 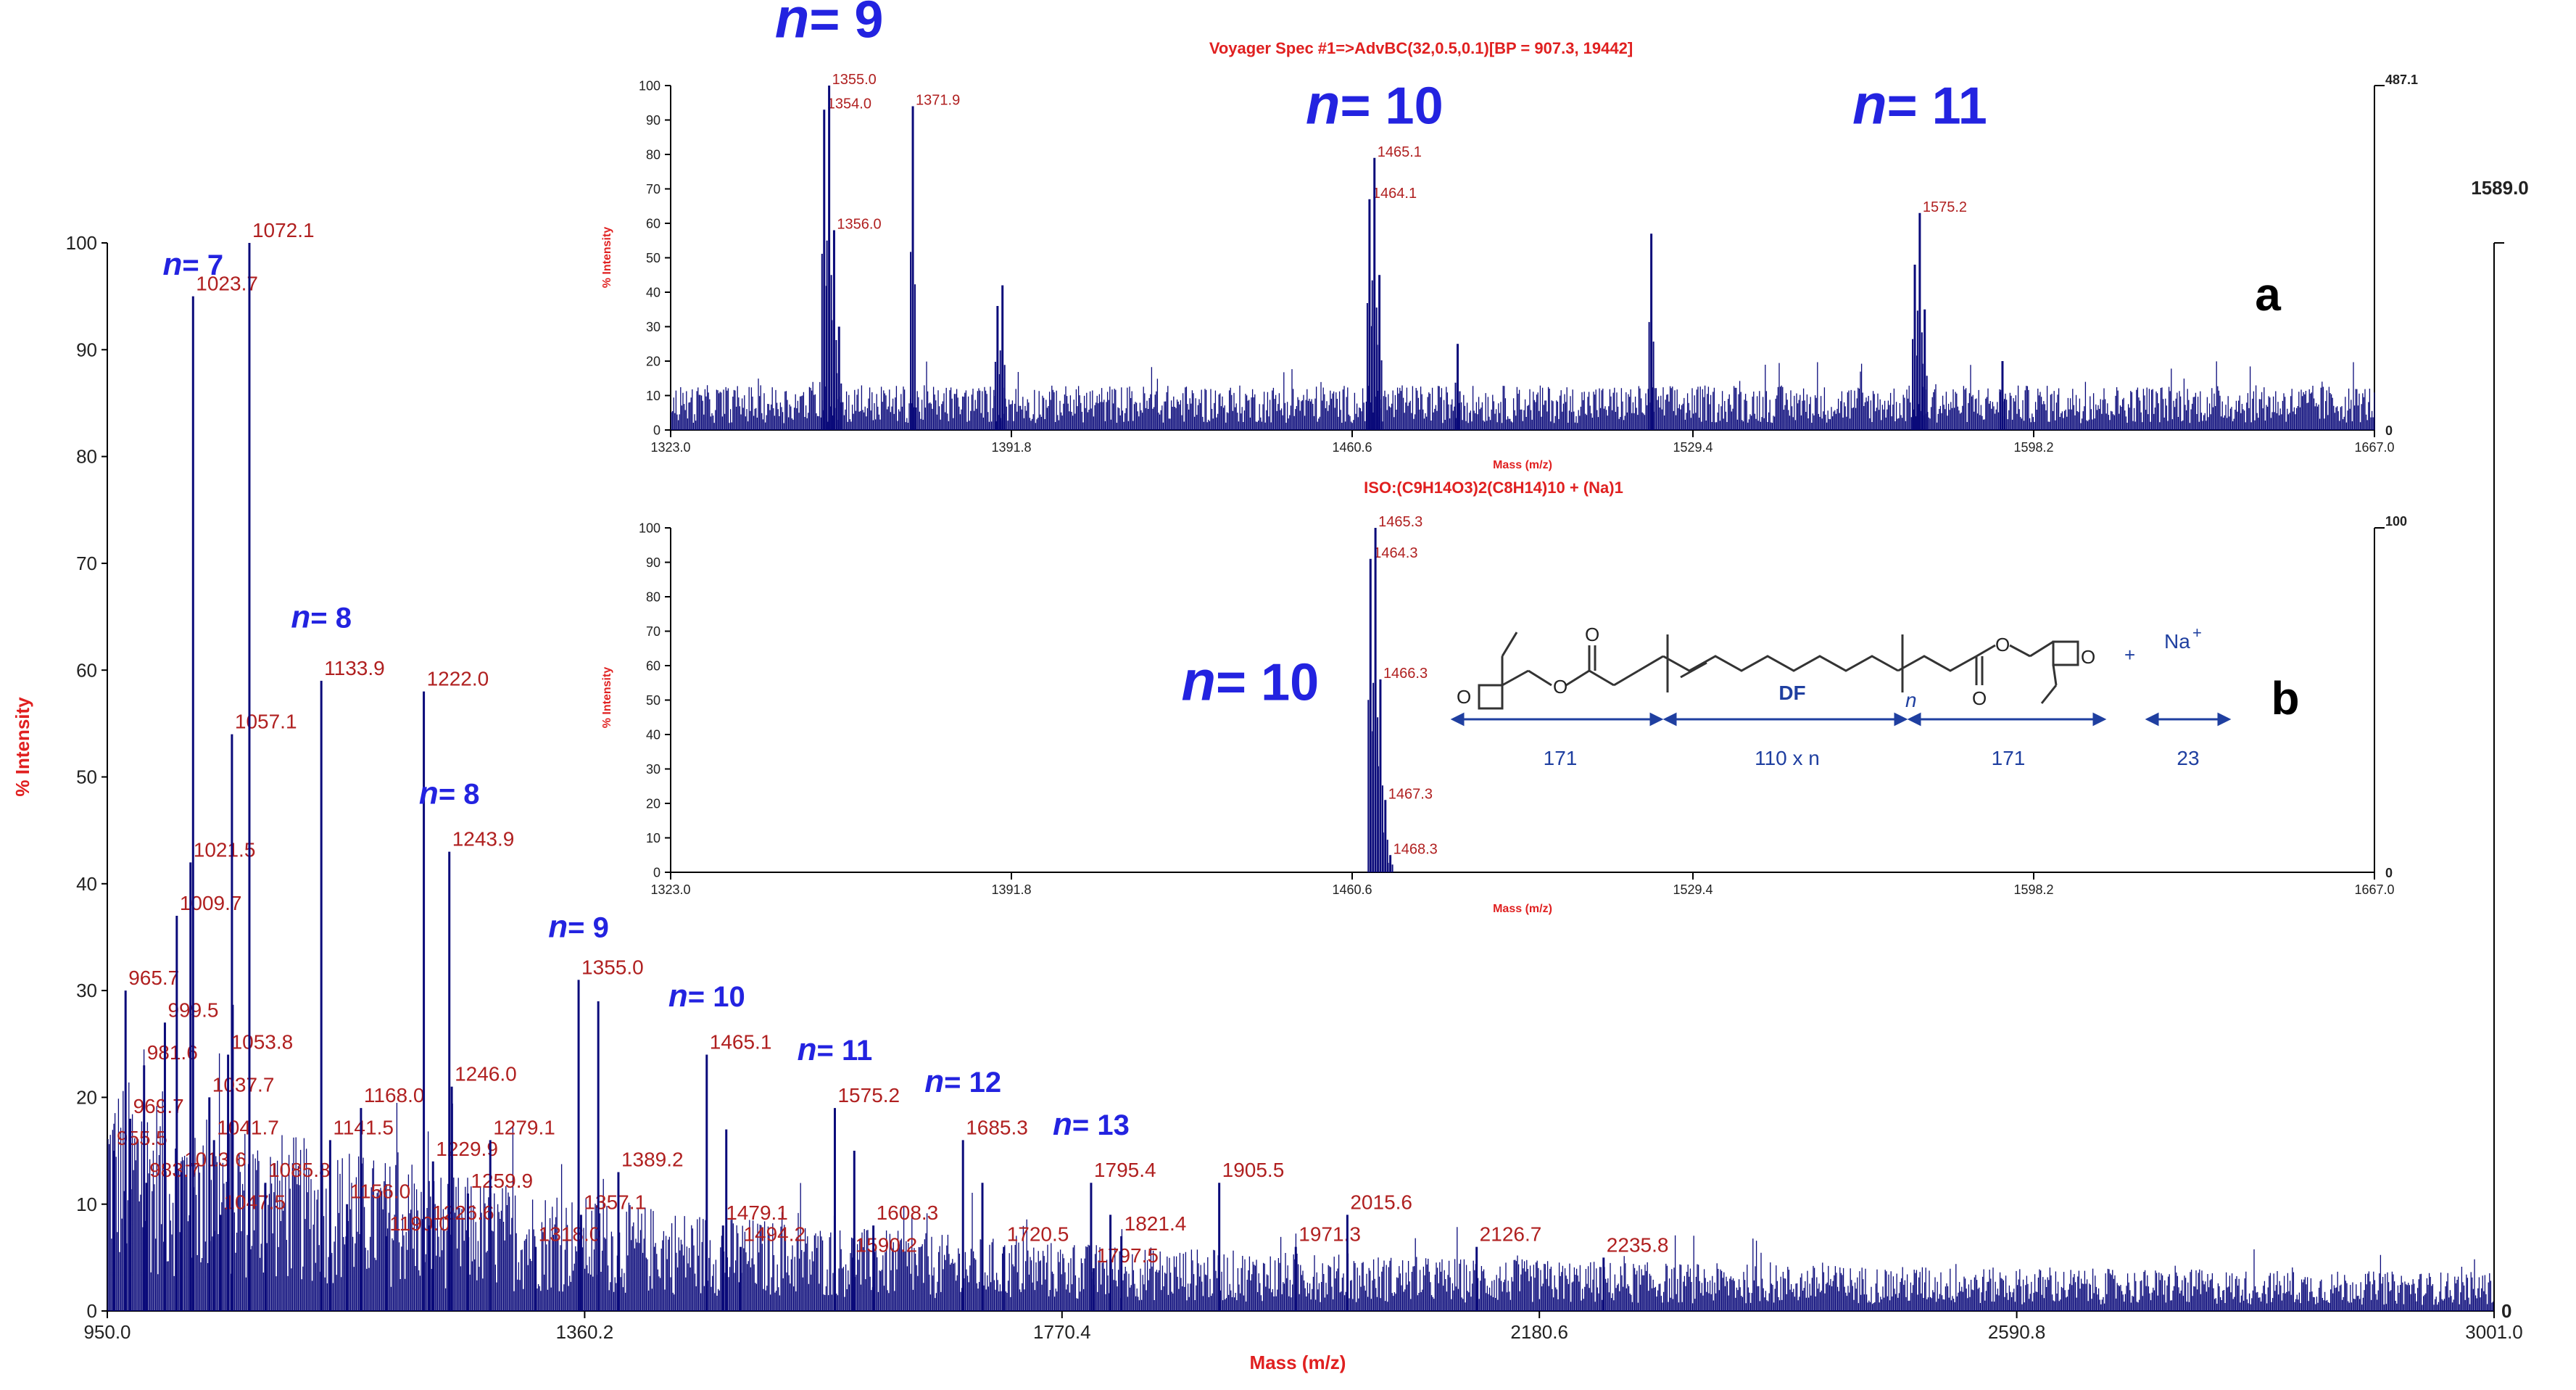 What do you see at coordinates (2396, 521) in the screenshot?
I see `inset-b-right-axis-max: 100` at bounding box center [2396, 521].